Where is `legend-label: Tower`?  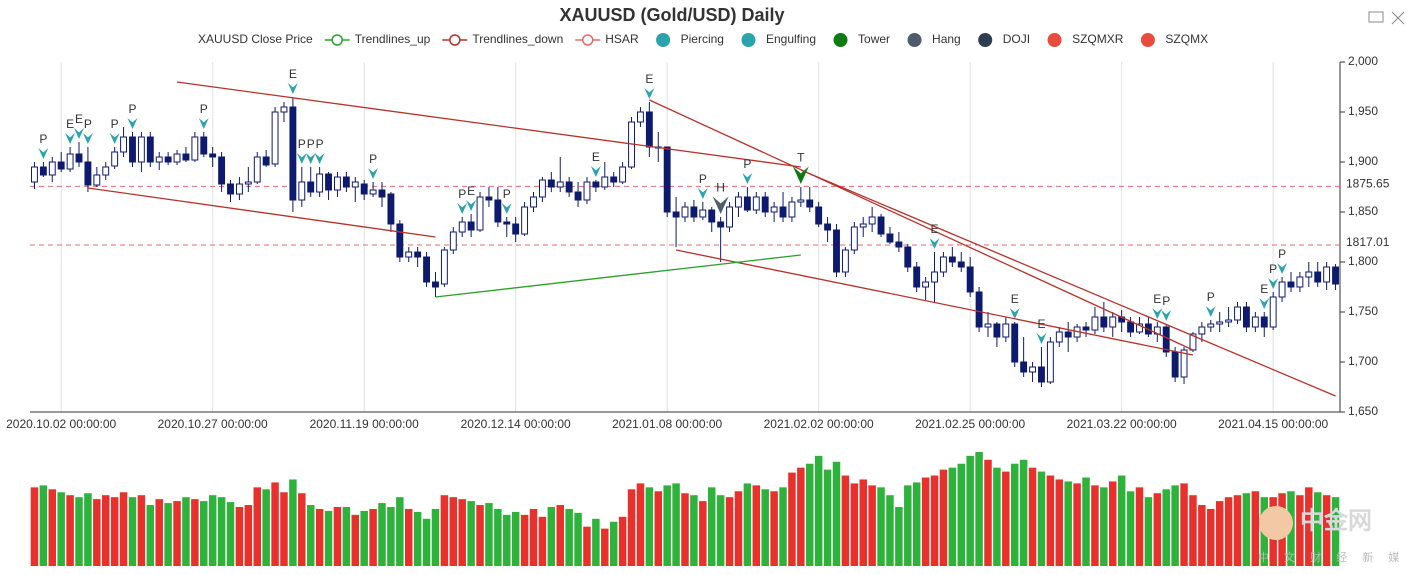 legend-label: Tower is located at coordinates (874, 39).